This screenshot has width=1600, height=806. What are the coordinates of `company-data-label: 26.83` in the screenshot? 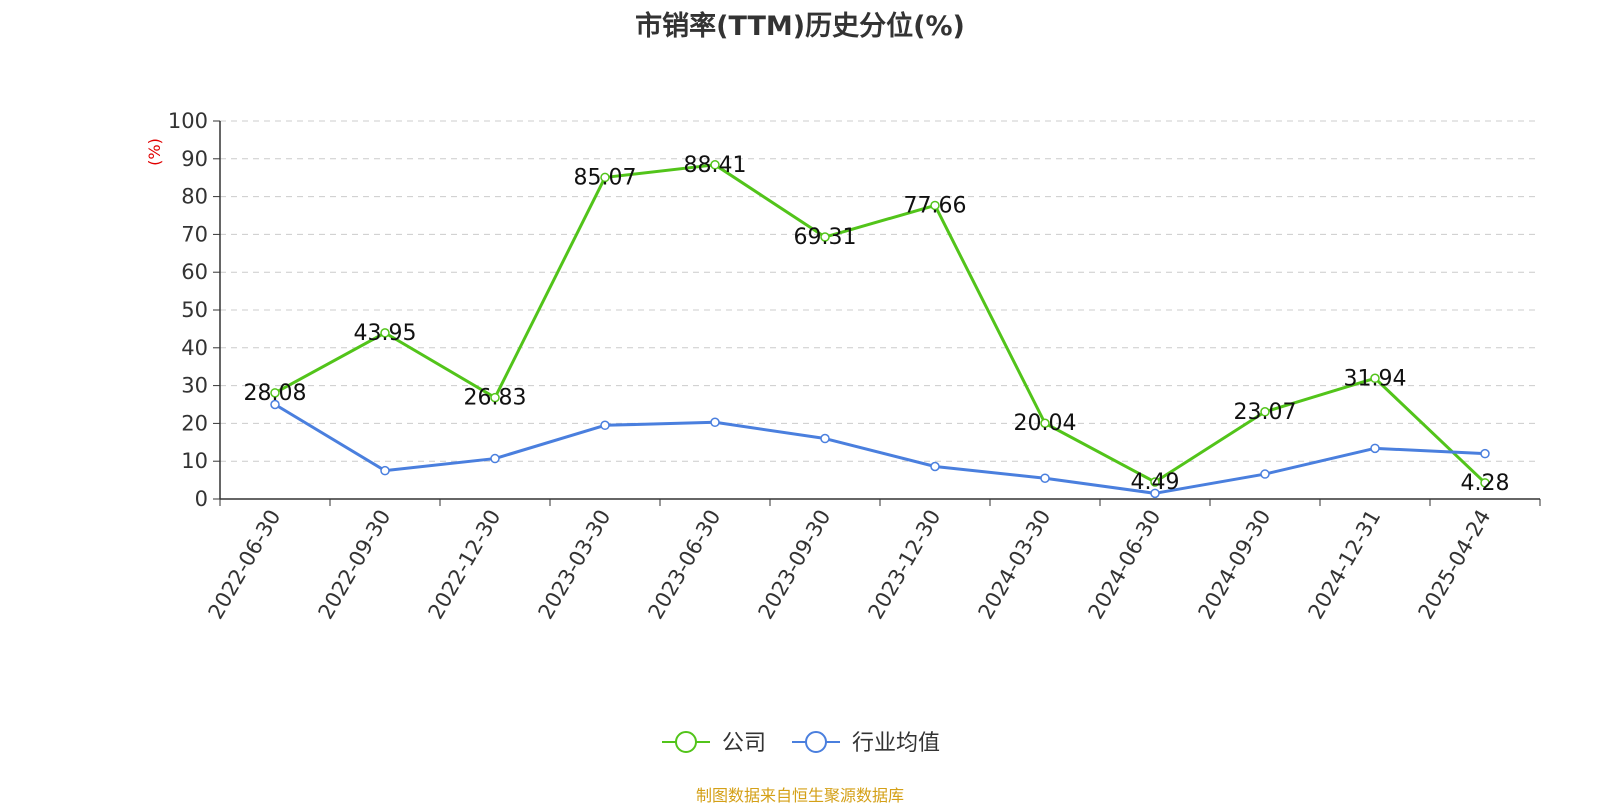 It's located at (495, 398).